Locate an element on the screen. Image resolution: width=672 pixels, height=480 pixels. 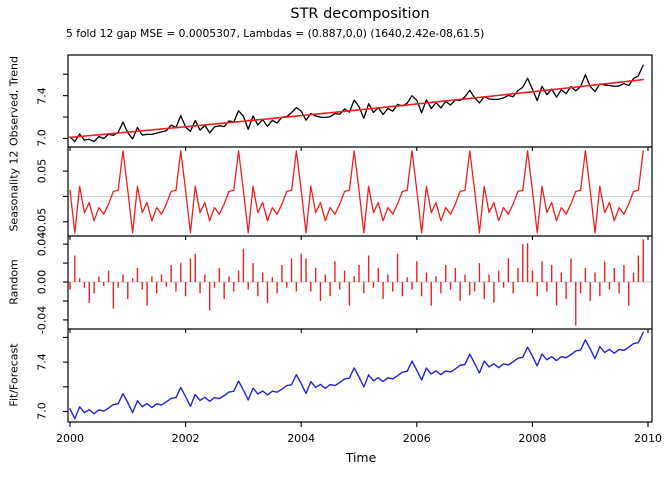
y-axis-title-observed-trend: Observed, Trend is located at coordinates (14, 101).